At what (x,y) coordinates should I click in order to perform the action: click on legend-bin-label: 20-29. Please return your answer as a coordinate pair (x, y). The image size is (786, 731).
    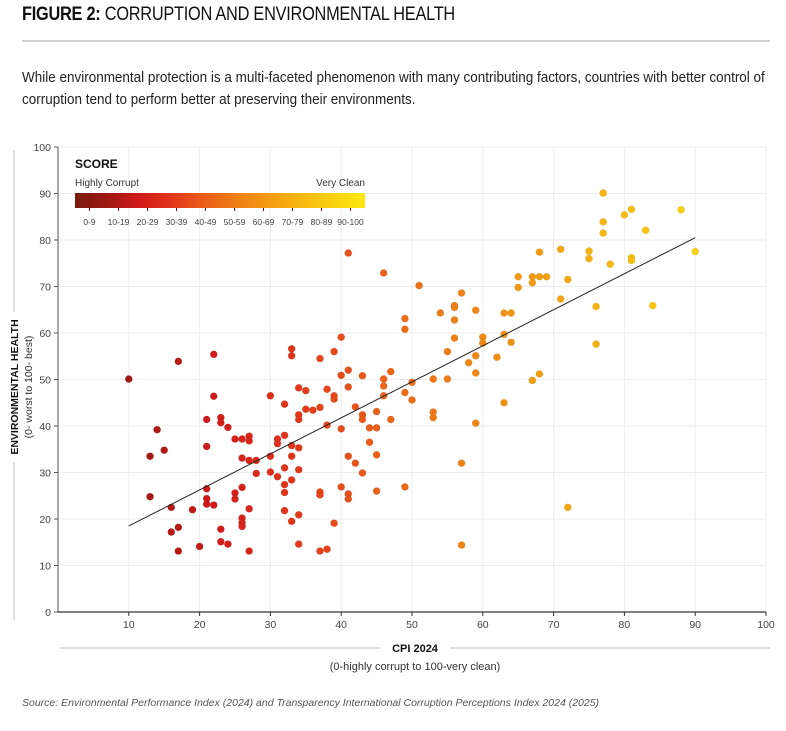
    Looking at the image, I should click on (148, 222).